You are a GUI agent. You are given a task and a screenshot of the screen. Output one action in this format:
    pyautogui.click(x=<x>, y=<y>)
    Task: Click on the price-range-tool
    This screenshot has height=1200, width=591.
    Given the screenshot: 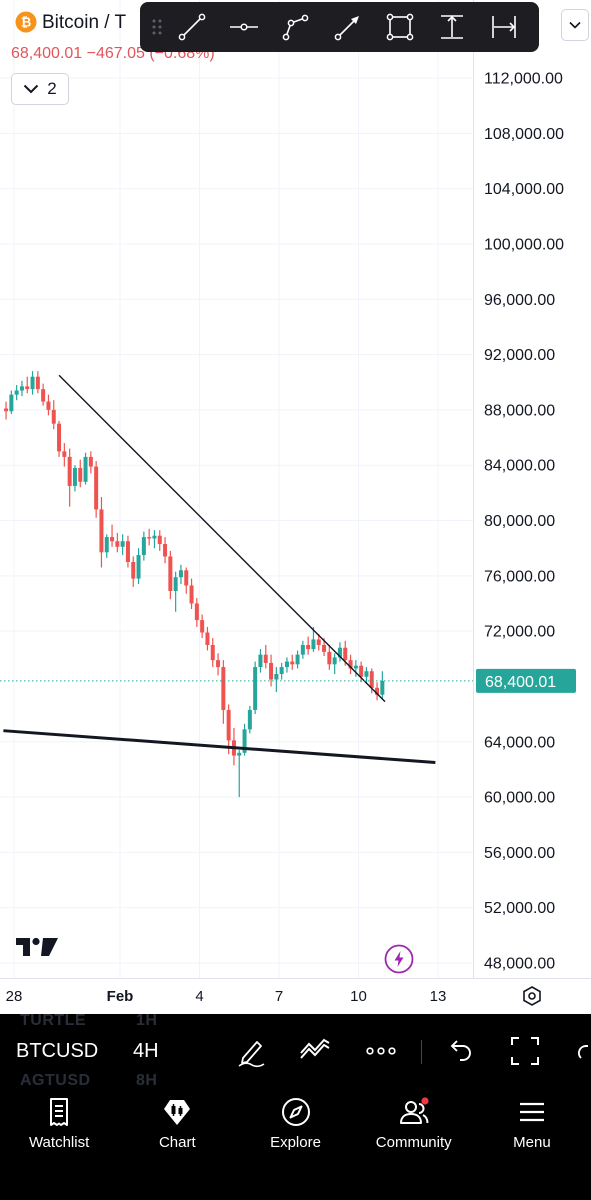 What is the action you would take?
    pyautogui.click(x=452, y=27)
    